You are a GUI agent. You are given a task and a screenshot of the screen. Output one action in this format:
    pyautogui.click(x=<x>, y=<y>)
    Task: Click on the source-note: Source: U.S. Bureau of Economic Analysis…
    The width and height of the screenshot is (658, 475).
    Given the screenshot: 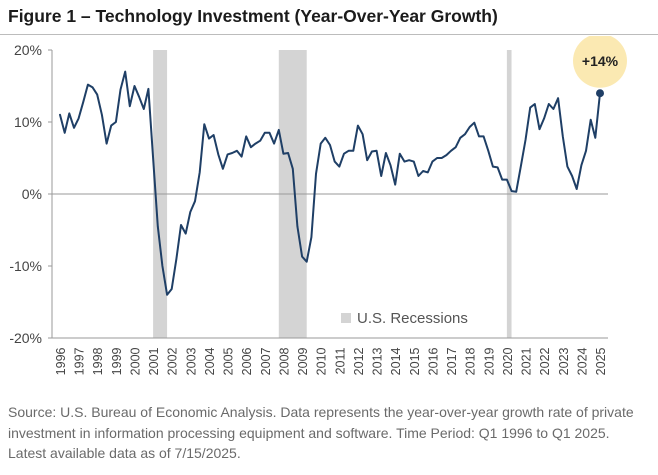 What is the action you would take?
    pyautogui.click(x=321, y=432)
    